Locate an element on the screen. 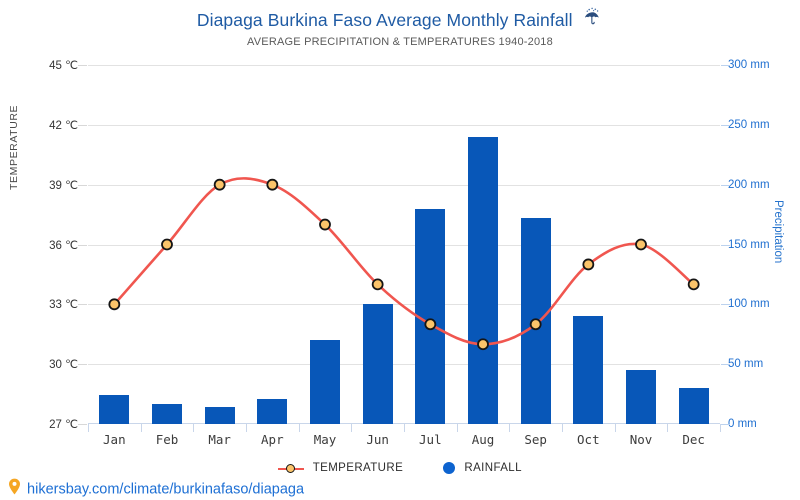 This screenshot has width=800, height=500. y-axis-tick-label-left: 27 ℃ is located at coordinates (63, 425).